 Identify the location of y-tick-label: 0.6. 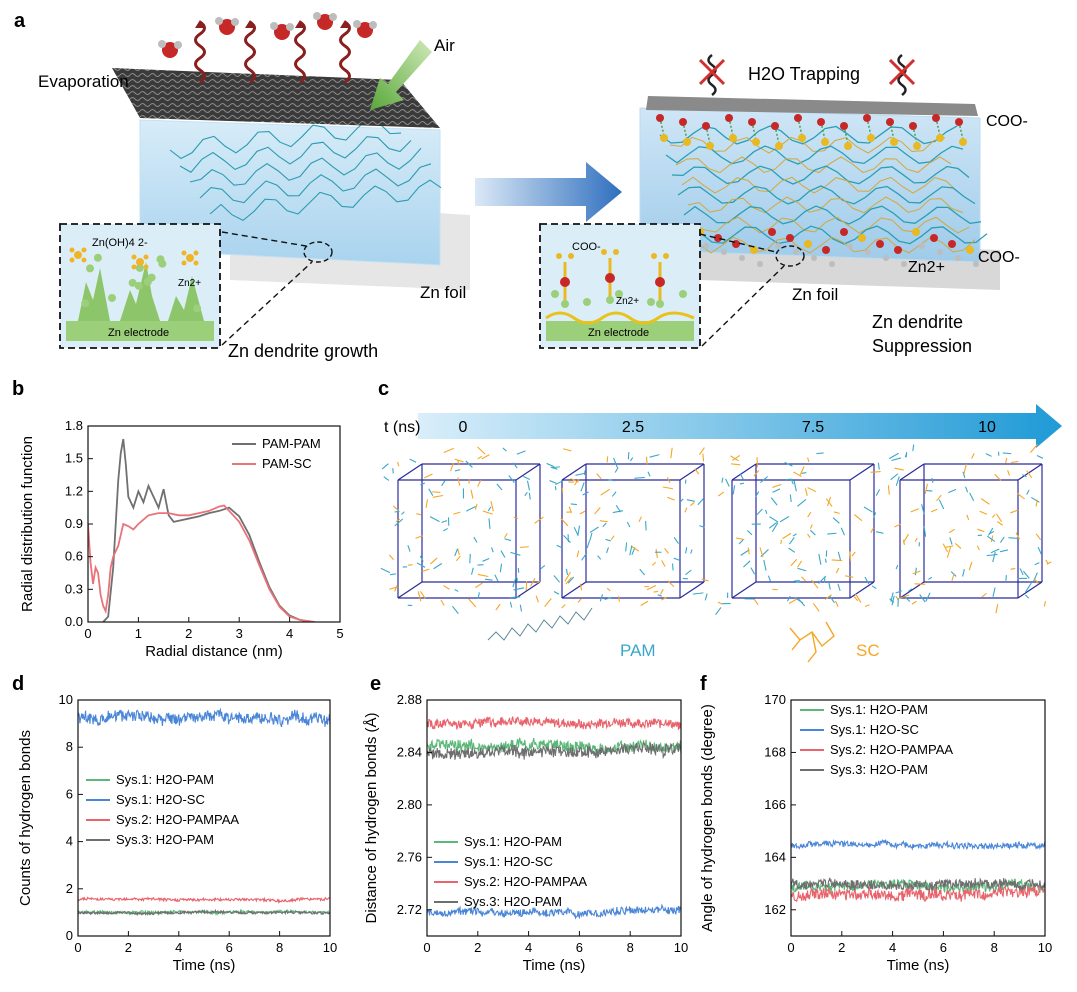
(74, 556).